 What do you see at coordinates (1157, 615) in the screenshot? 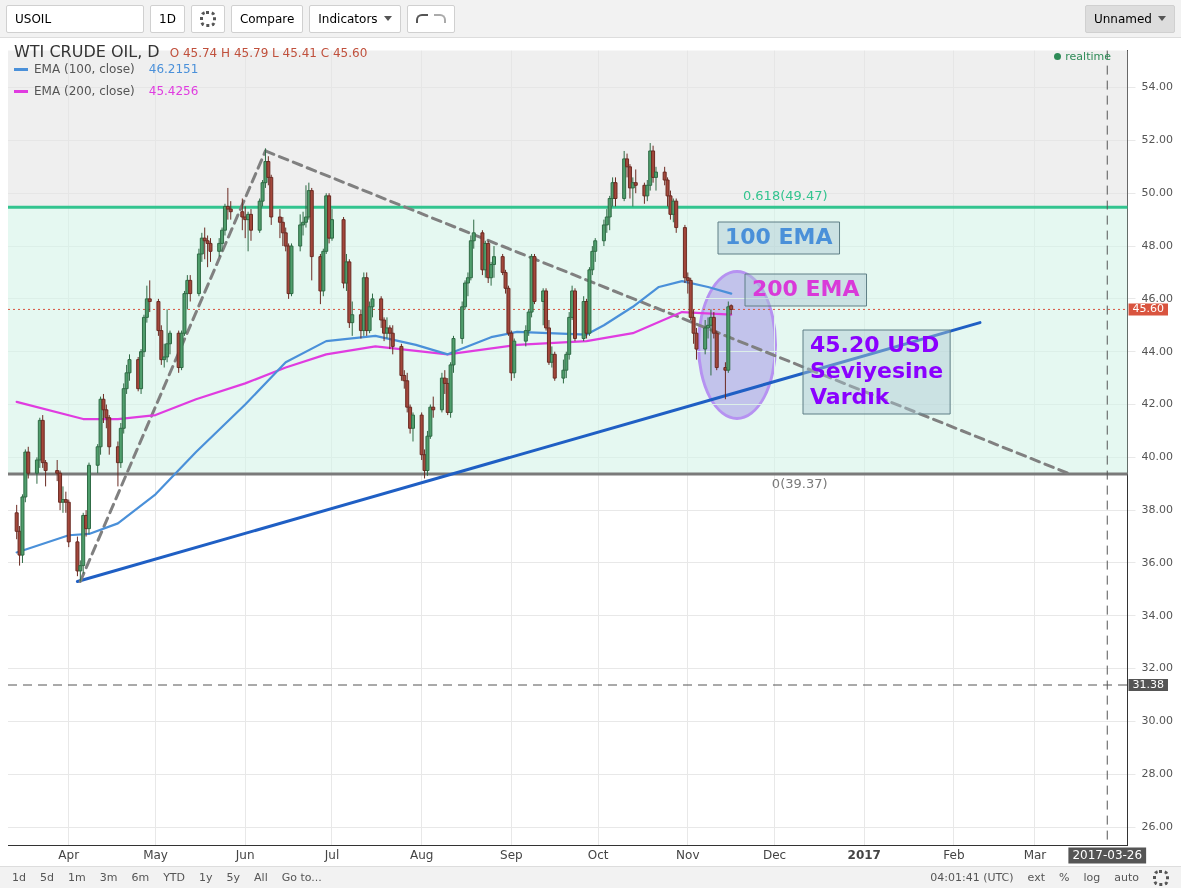
I see `y-tick-label: 34.00` at bounding box center [1157, 615].